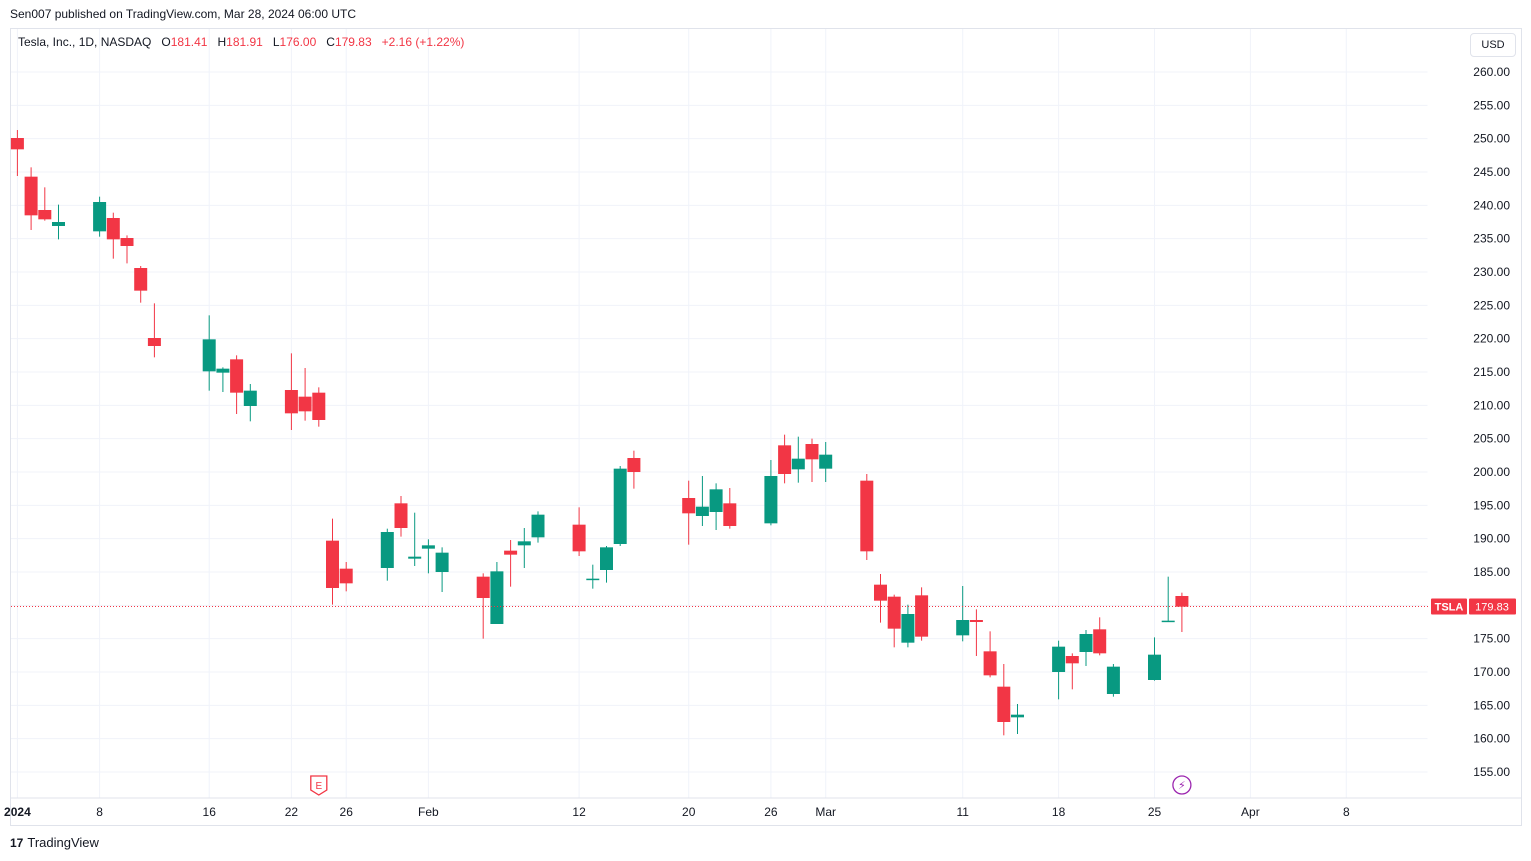 This screenshot has width=1531, height=861. Describe the element at coordinates (579, 812) in the screenshot. I see `x-tick-label: 12` at that location.